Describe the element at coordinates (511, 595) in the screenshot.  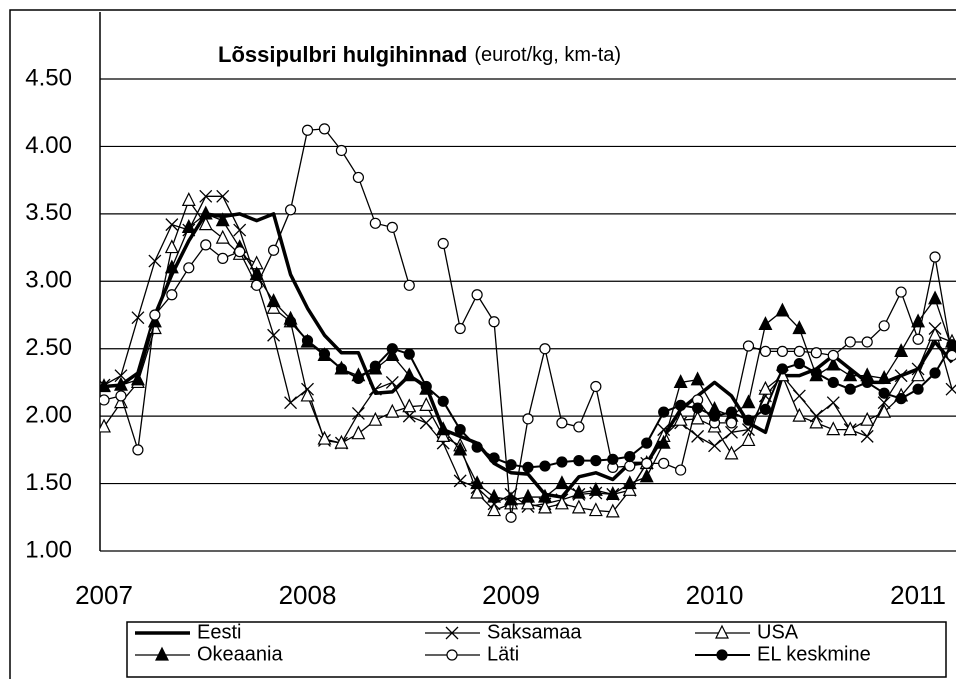
I see `x-tick-label: 2009` at that location.